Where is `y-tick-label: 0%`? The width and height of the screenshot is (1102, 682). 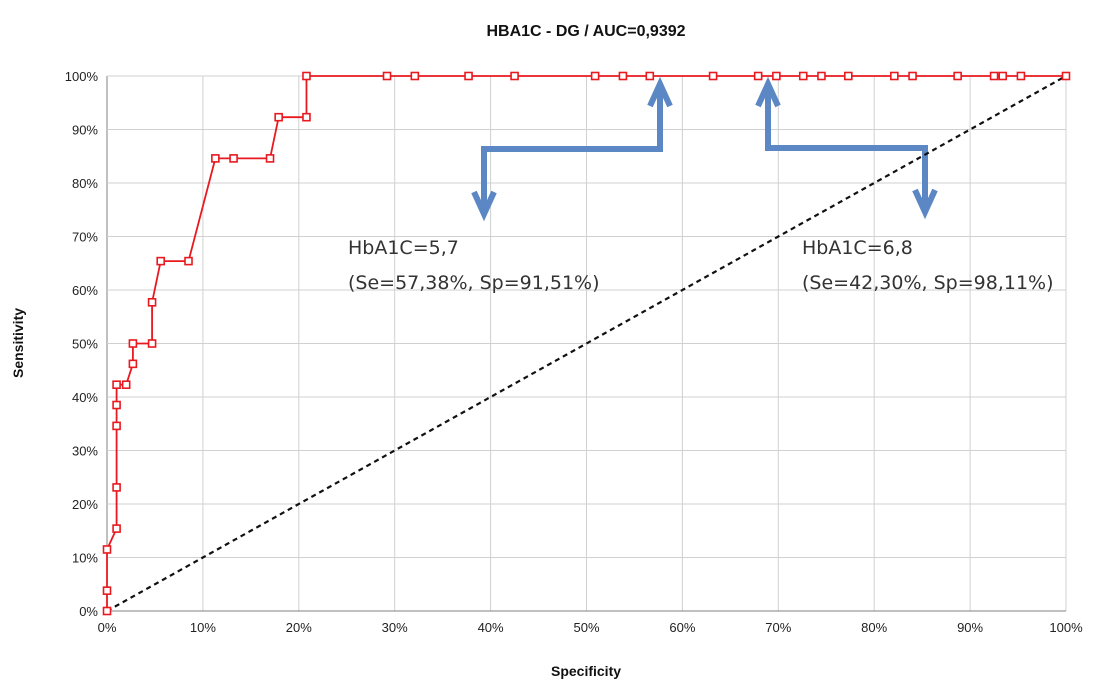
y-tick-label: 0% is located at coordinates (88, 611).